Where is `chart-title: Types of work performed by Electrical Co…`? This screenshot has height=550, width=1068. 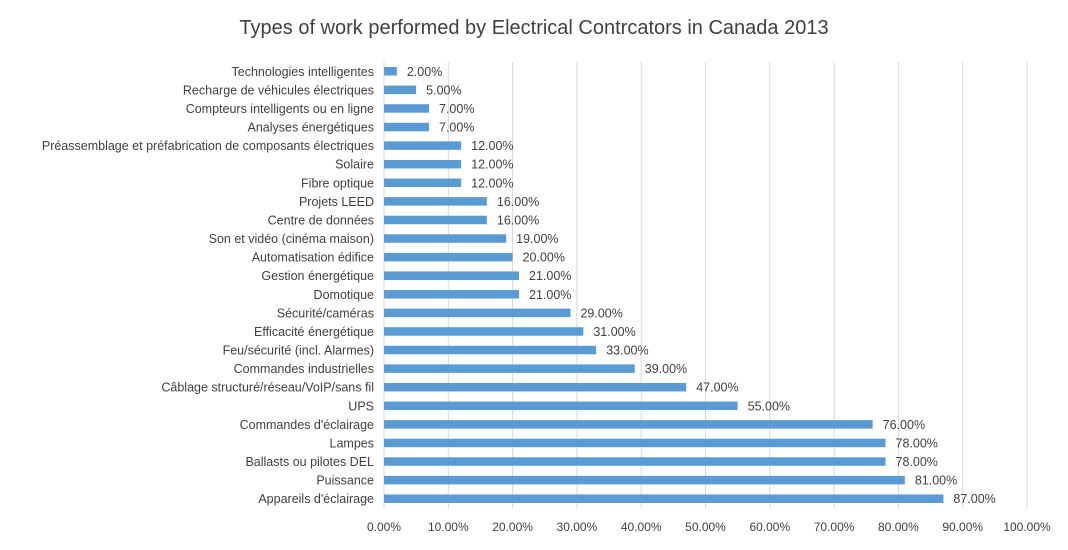 chart-title: Types of work performed by Electrical Co… is located at coordinates (533, 28).